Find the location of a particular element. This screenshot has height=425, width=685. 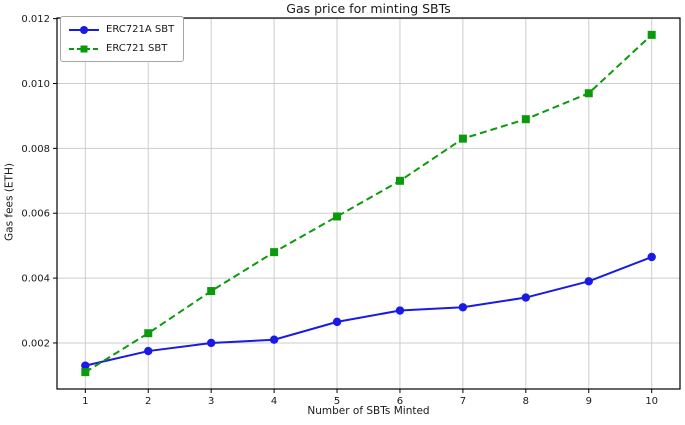

legend-line-square-swatch is located at coordinates (84, 48).